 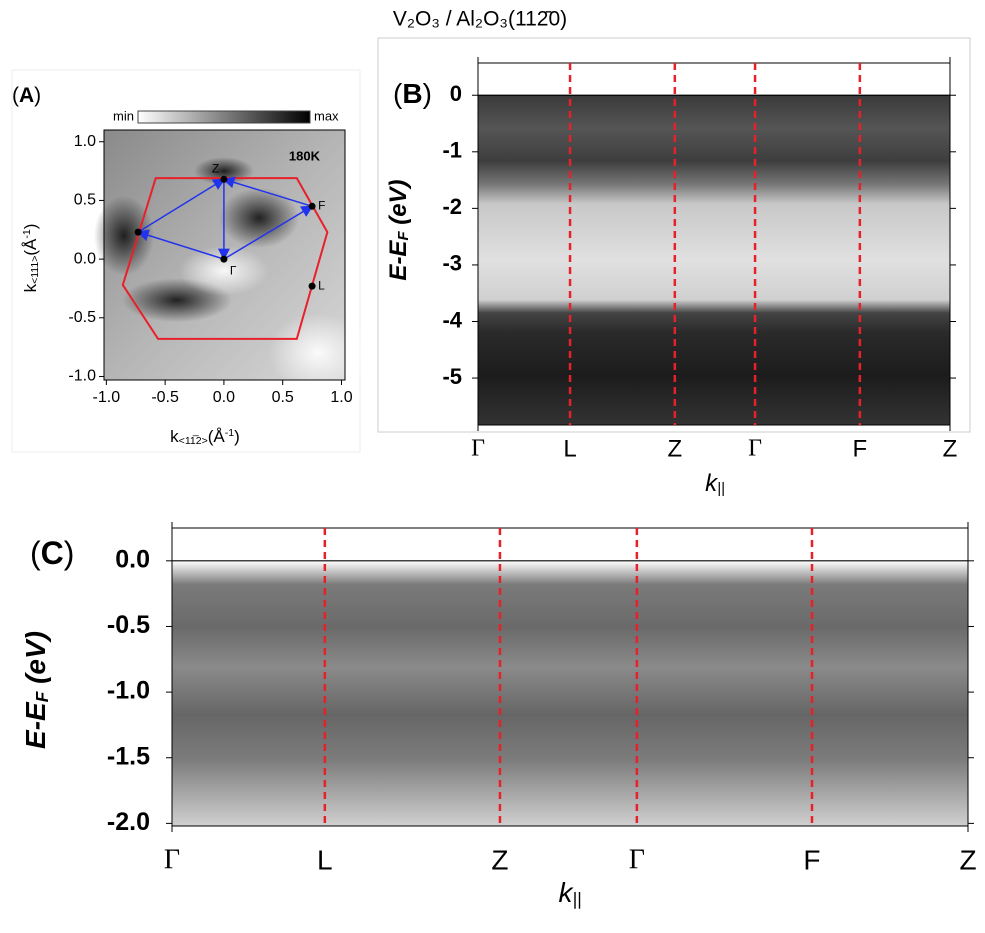 What do you see at coordinates (30, 247) in the screenshot?
I see `y-axis-label-part: (Å` at bounding box center [30, 247].